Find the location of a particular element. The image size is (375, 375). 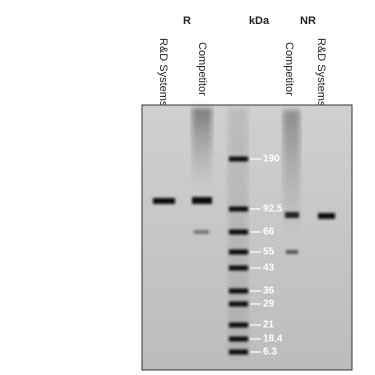

marker-label: 29 is located at coordinates (269, 304).